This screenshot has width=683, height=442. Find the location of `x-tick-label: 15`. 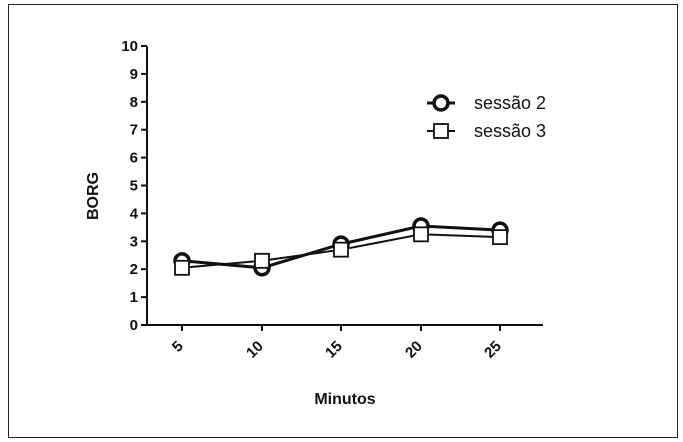

x-tick-label: 15 is located at coordinates (334, 350).